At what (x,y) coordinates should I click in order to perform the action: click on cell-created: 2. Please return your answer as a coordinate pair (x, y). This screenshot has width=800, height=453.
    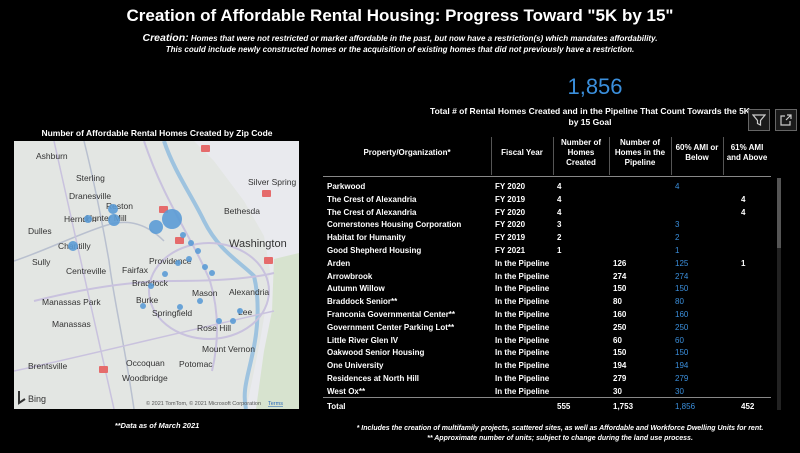
    Looking at the image, I should click on (559, 238).